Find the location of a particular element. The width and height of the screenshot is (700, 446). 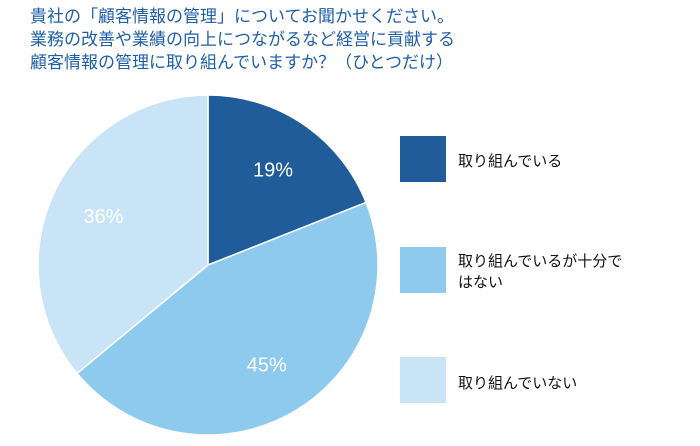

title-line-3: 顧客情報の管理に取り組んでいますか？（ひとつだけ） is located at coordinates (241, 63).